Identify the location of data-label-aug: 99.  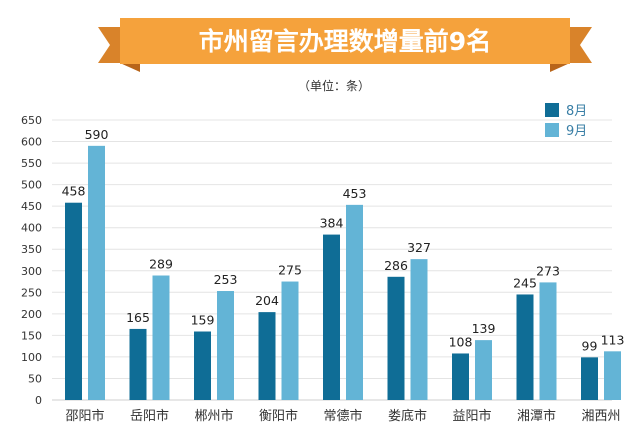
(590, 345).